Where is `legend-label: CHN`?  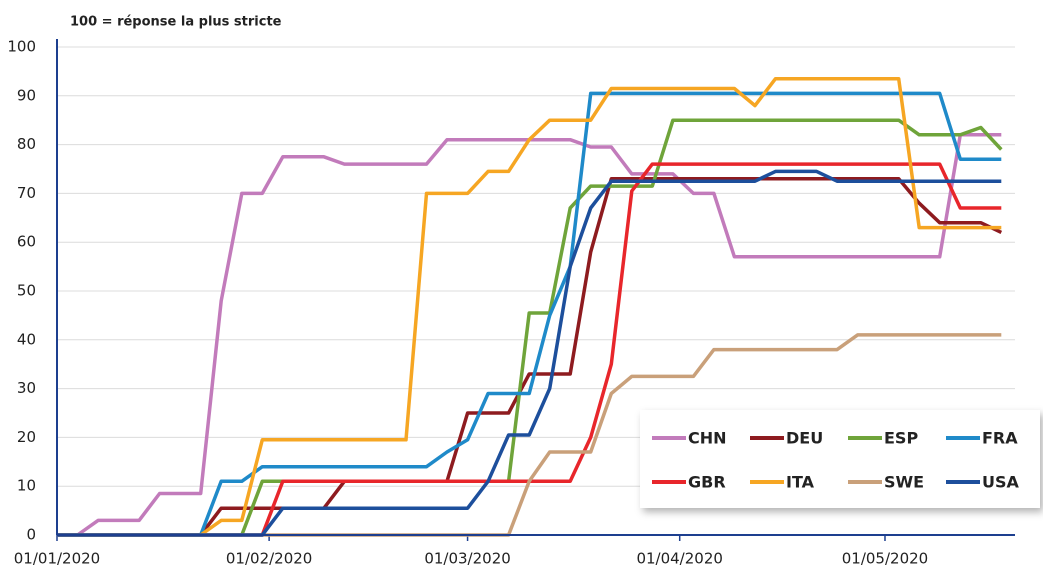
legend-label: CHN is located at coordinates (707, 438).